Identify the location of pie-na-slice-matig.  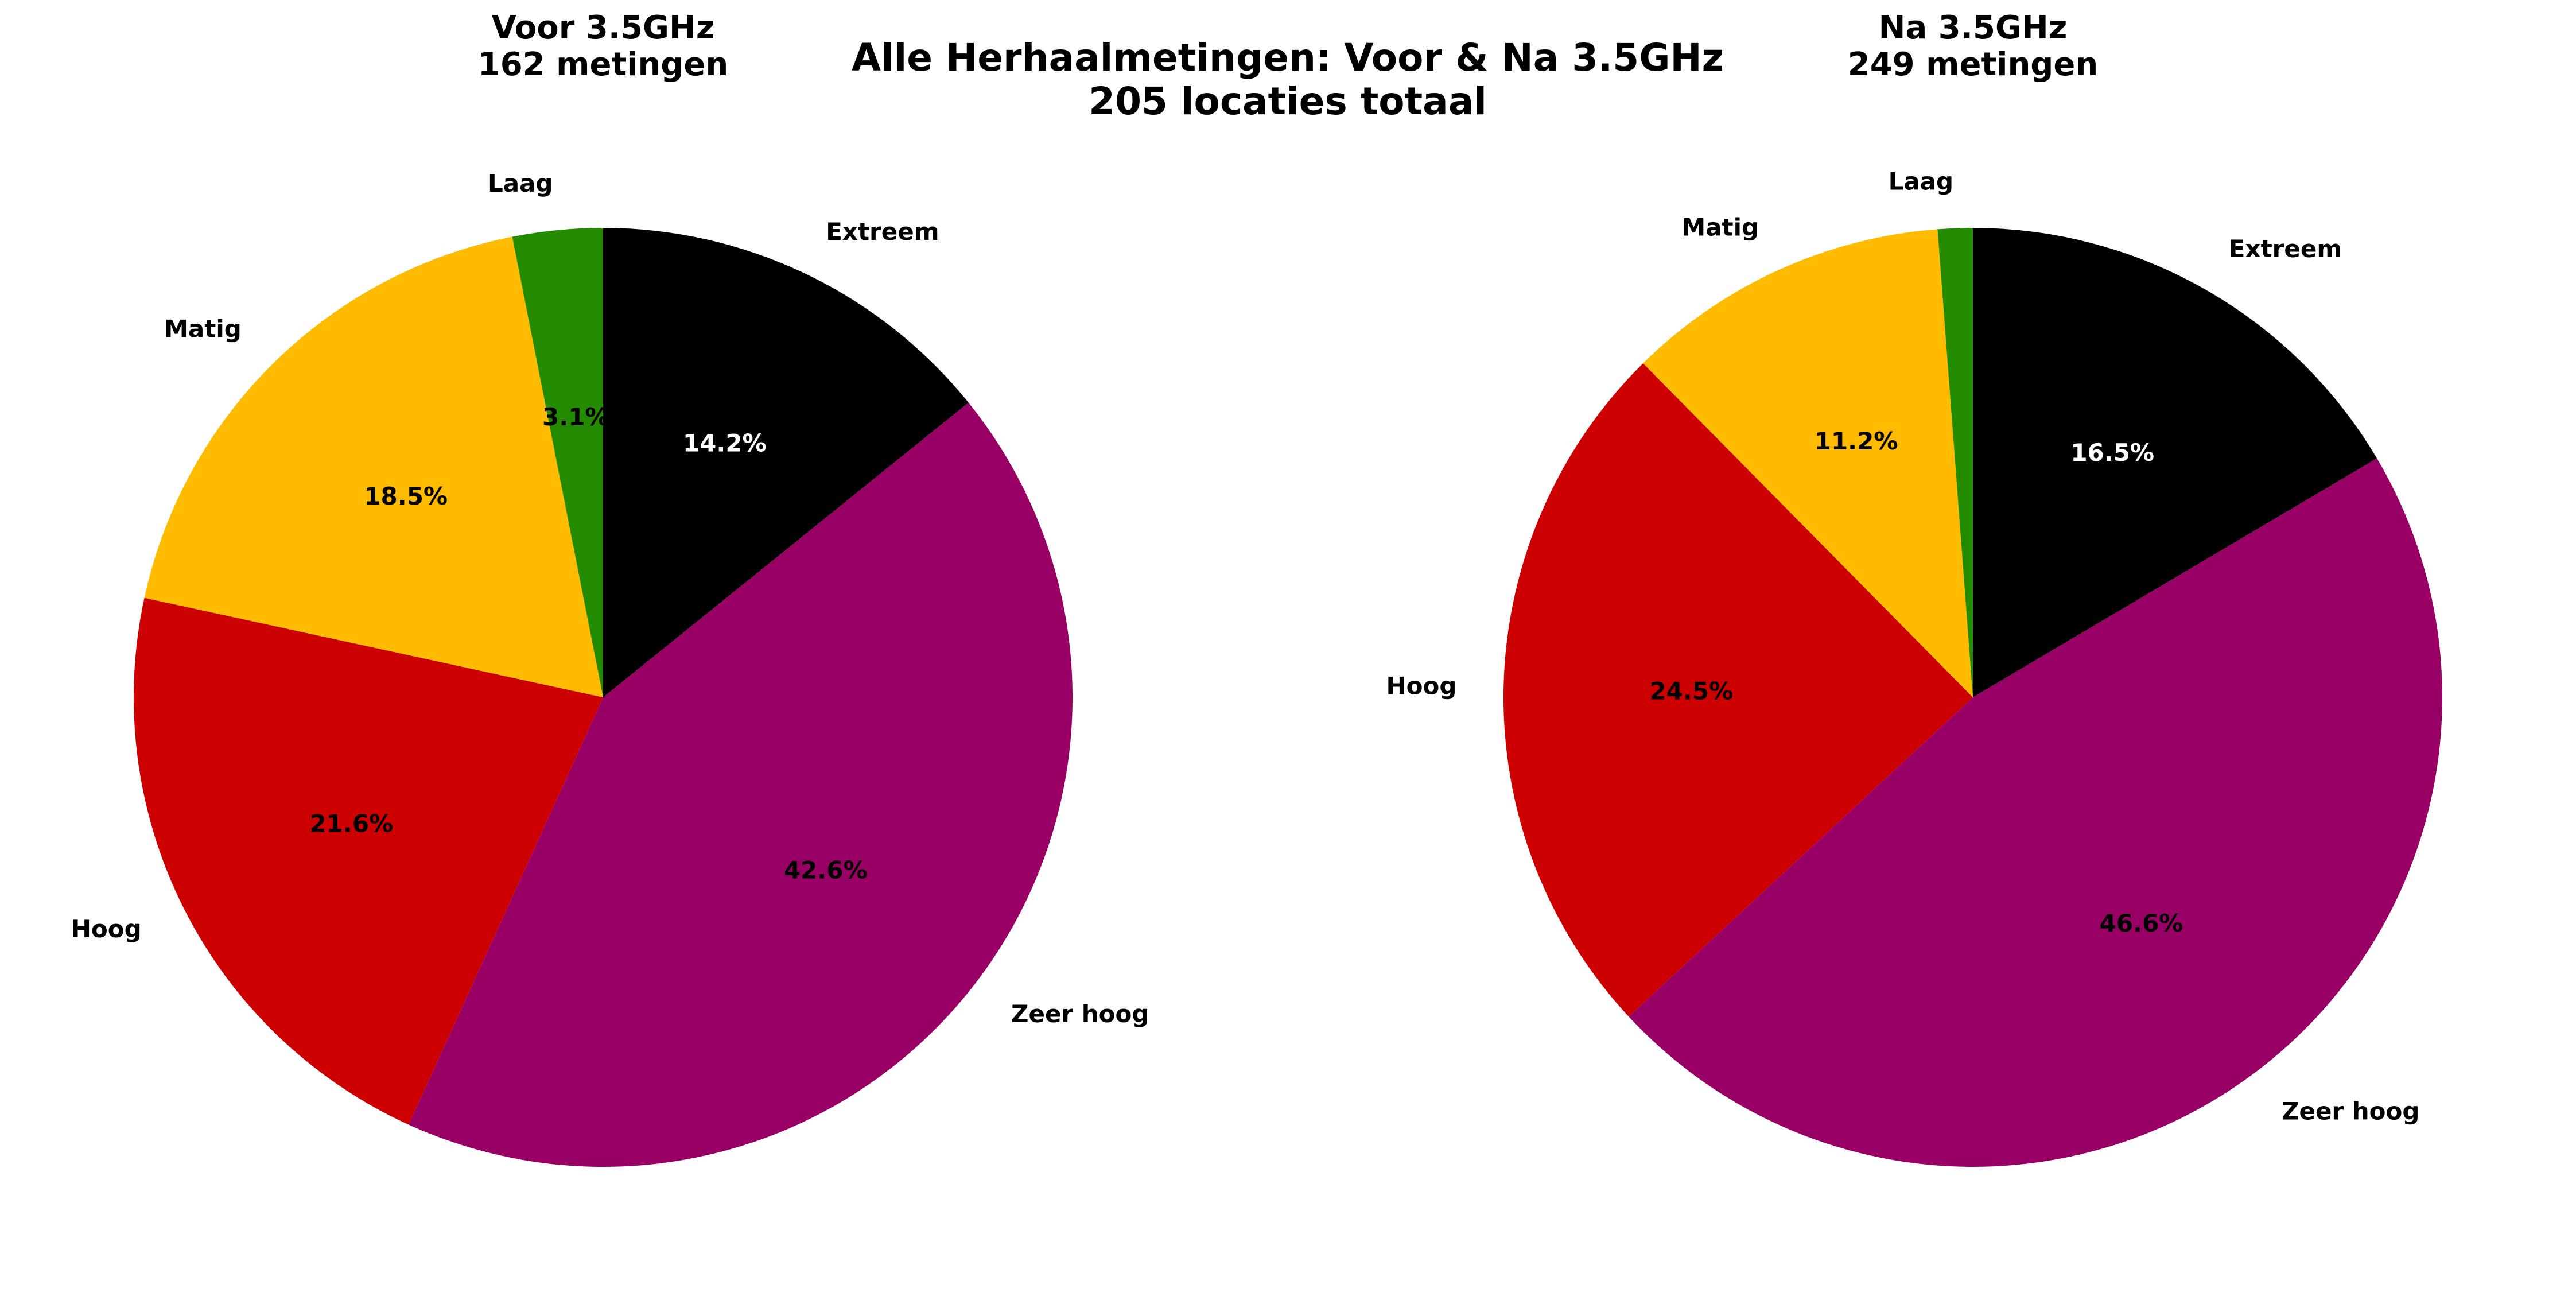
(1808, 463).